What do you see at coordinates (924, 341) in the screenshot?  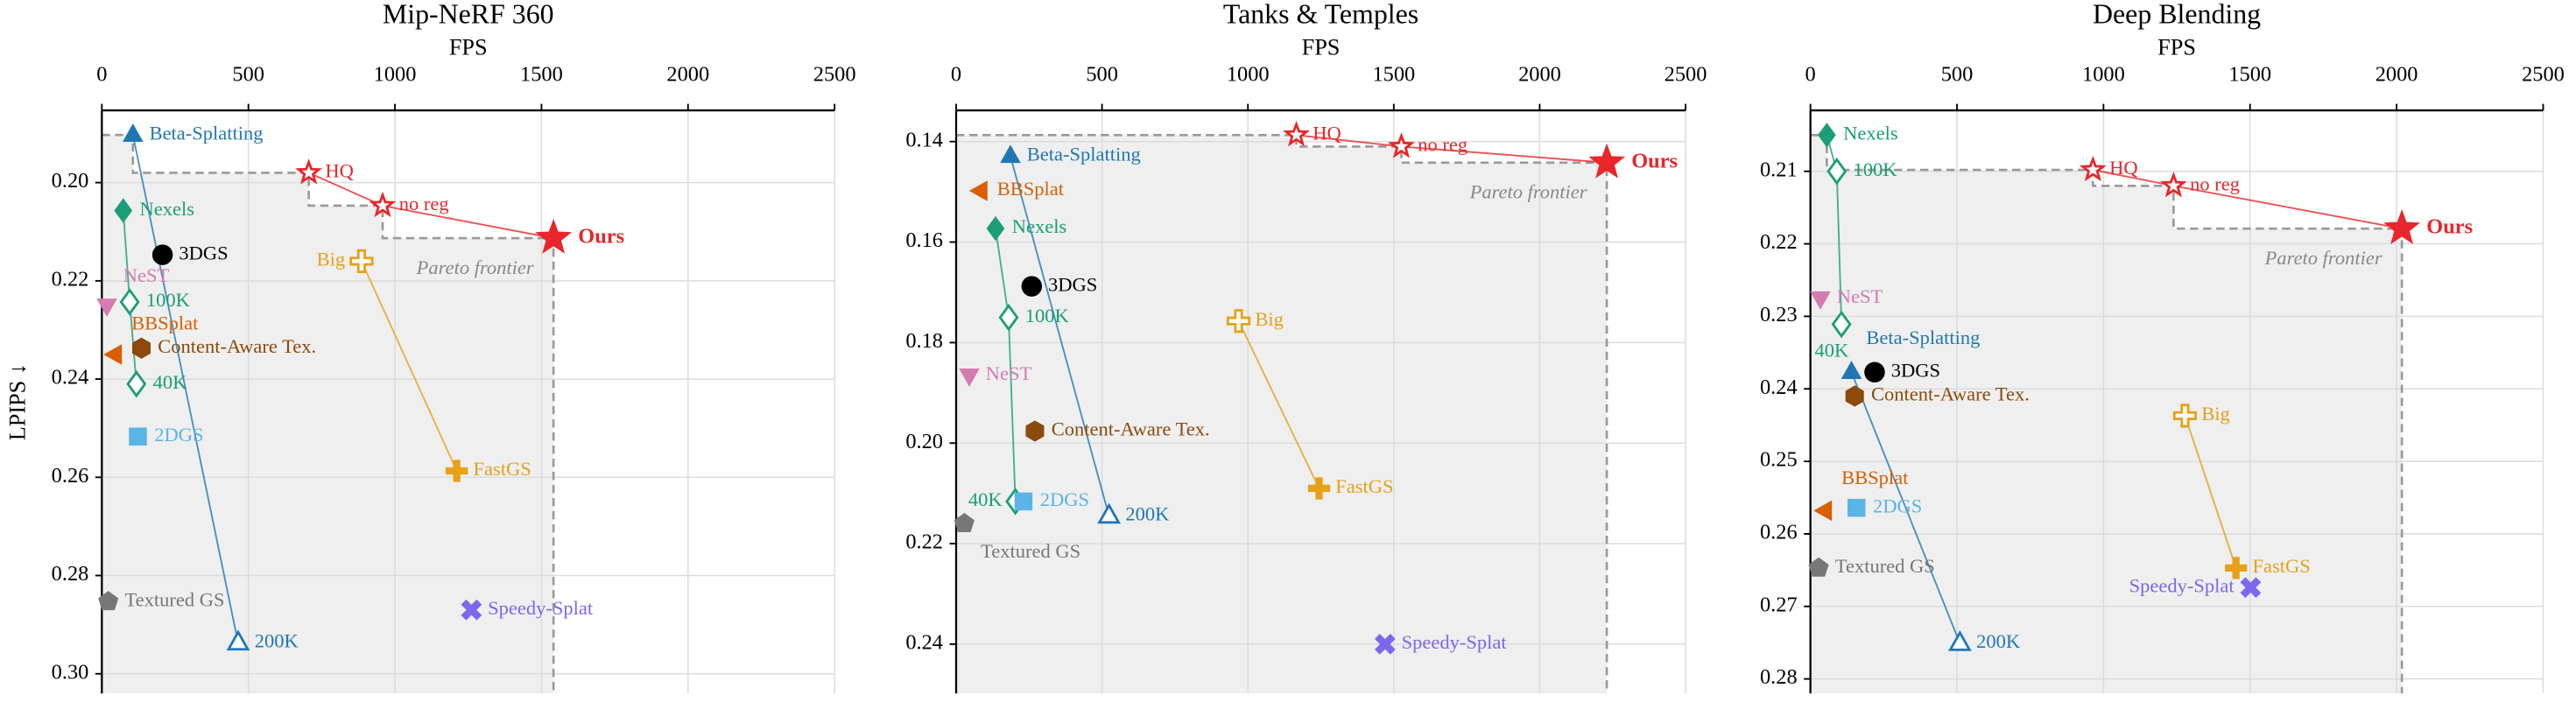 I see `y-tick-label: 0.18` at bounding box center [924, 341].